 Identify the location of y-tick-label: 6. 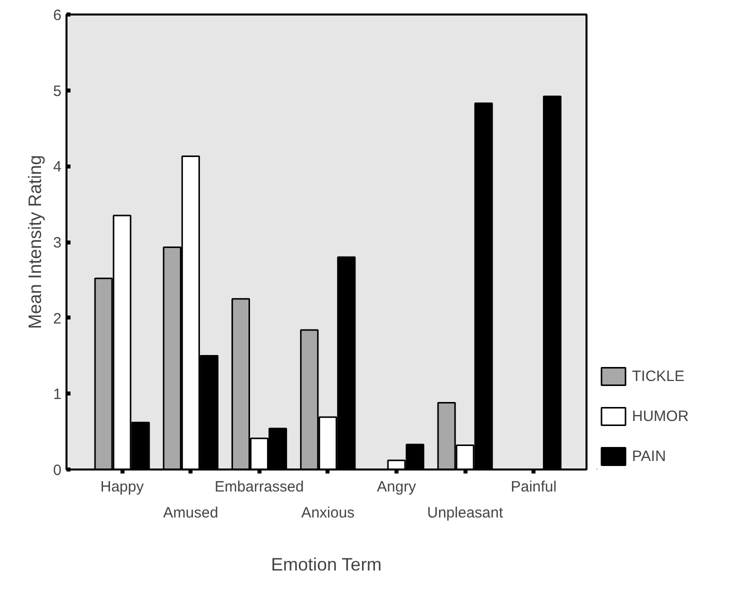
(57, 15).